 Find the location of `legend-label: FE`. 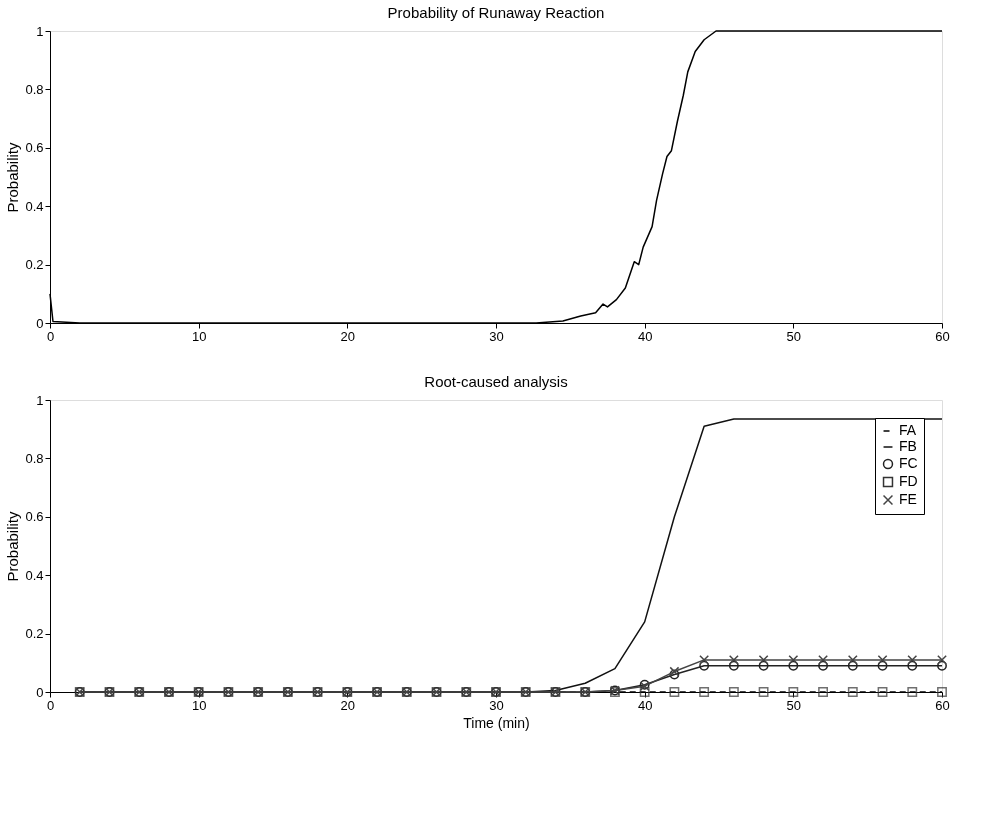

legend-label: FE is located at coordinates (908, 499).